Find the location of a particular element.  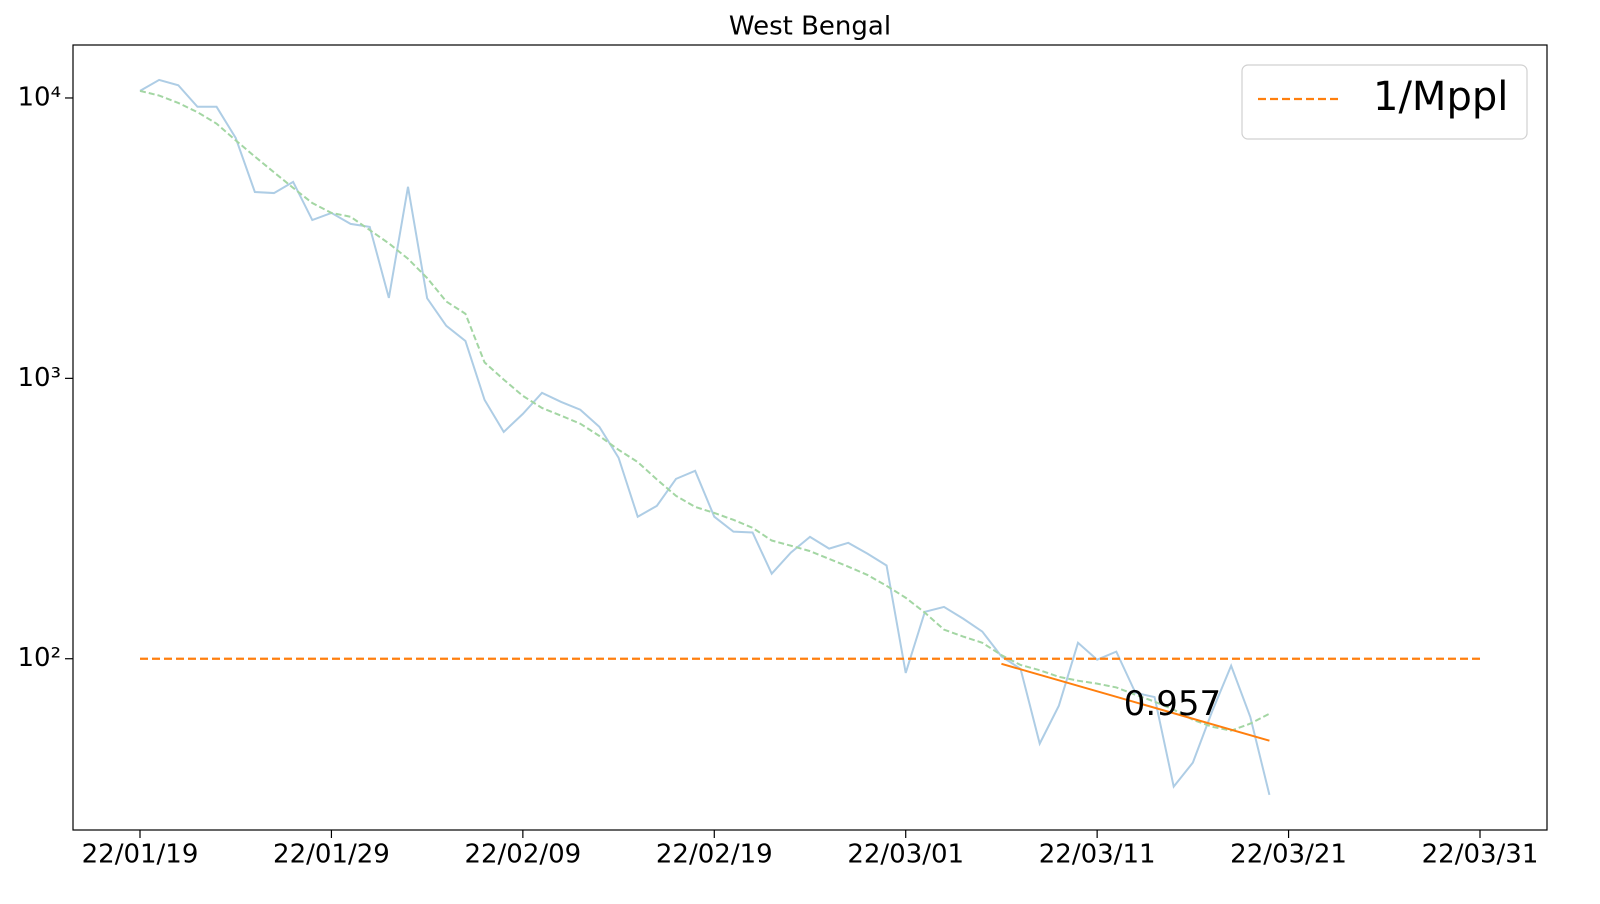

x-tick-label: 22/02/19 is located at coordinates (714, 855).